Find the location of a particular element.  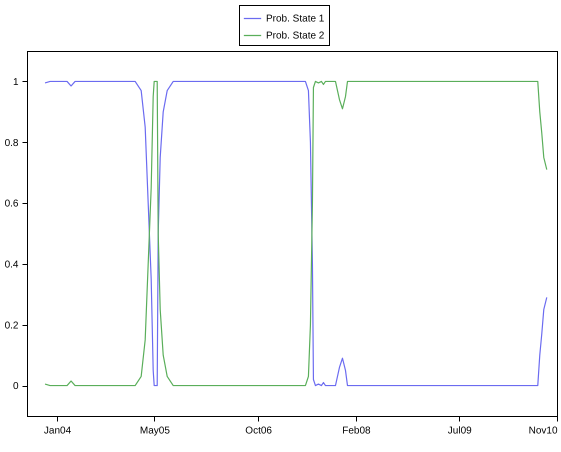

x-tick-label: Oct06 is located at coordinates (258, 431).